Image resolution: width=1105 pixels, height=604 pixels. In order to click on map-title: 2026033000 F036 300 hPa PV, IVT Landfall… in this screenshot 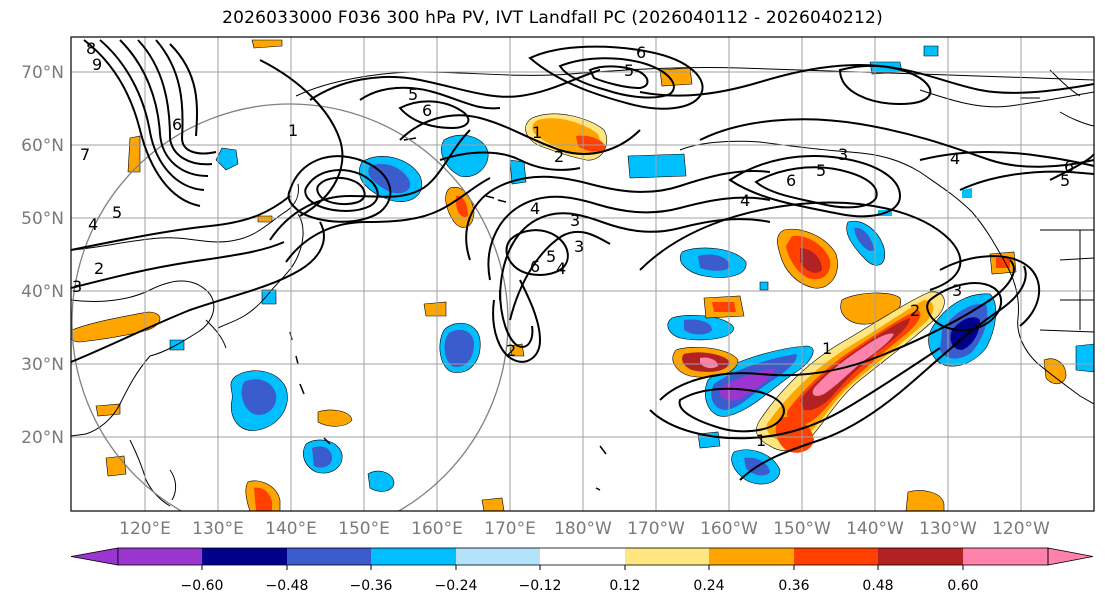, I will do `click(552, 18)`.